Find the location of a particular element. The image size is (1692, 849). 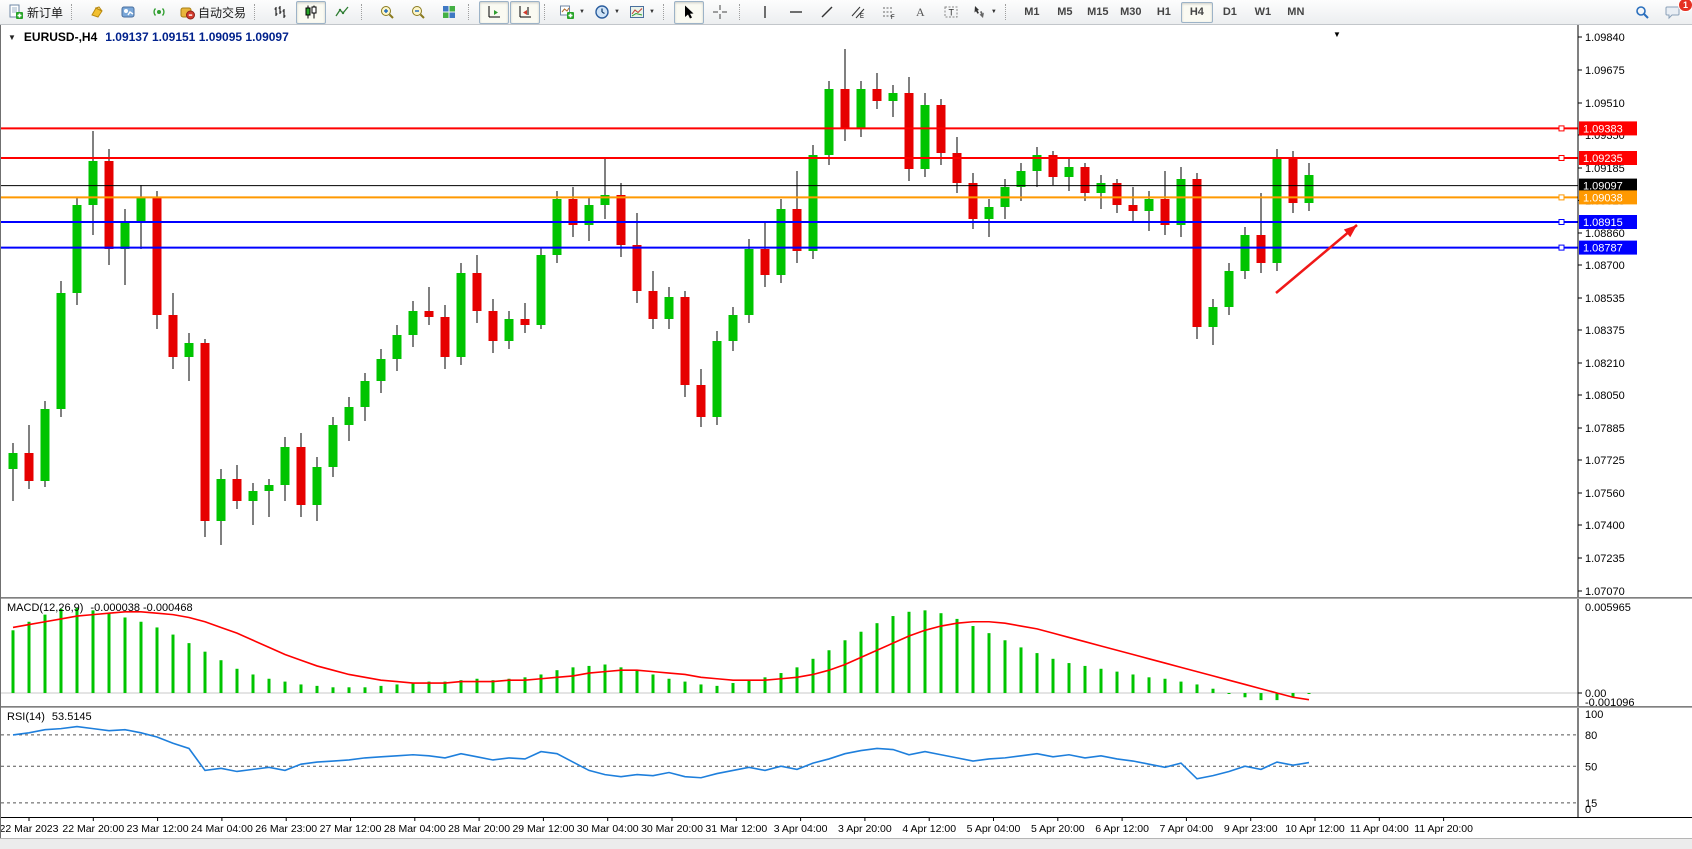

clock-icon is located at coordinates (602, 12).